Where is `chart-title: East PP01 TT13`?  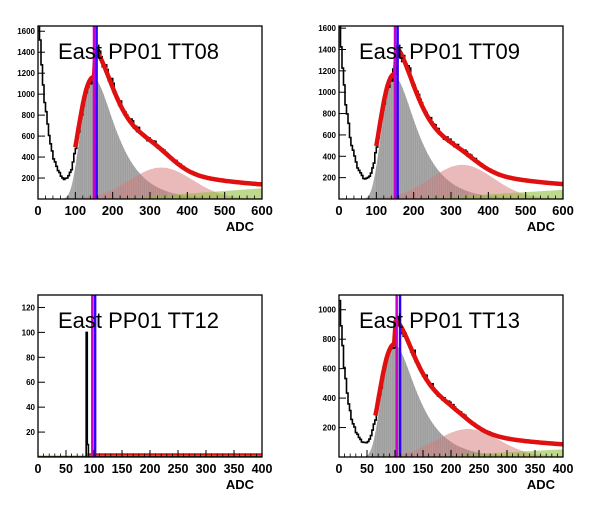
chart-title: East PP01 TT13 is located at coordinates (439, 320).